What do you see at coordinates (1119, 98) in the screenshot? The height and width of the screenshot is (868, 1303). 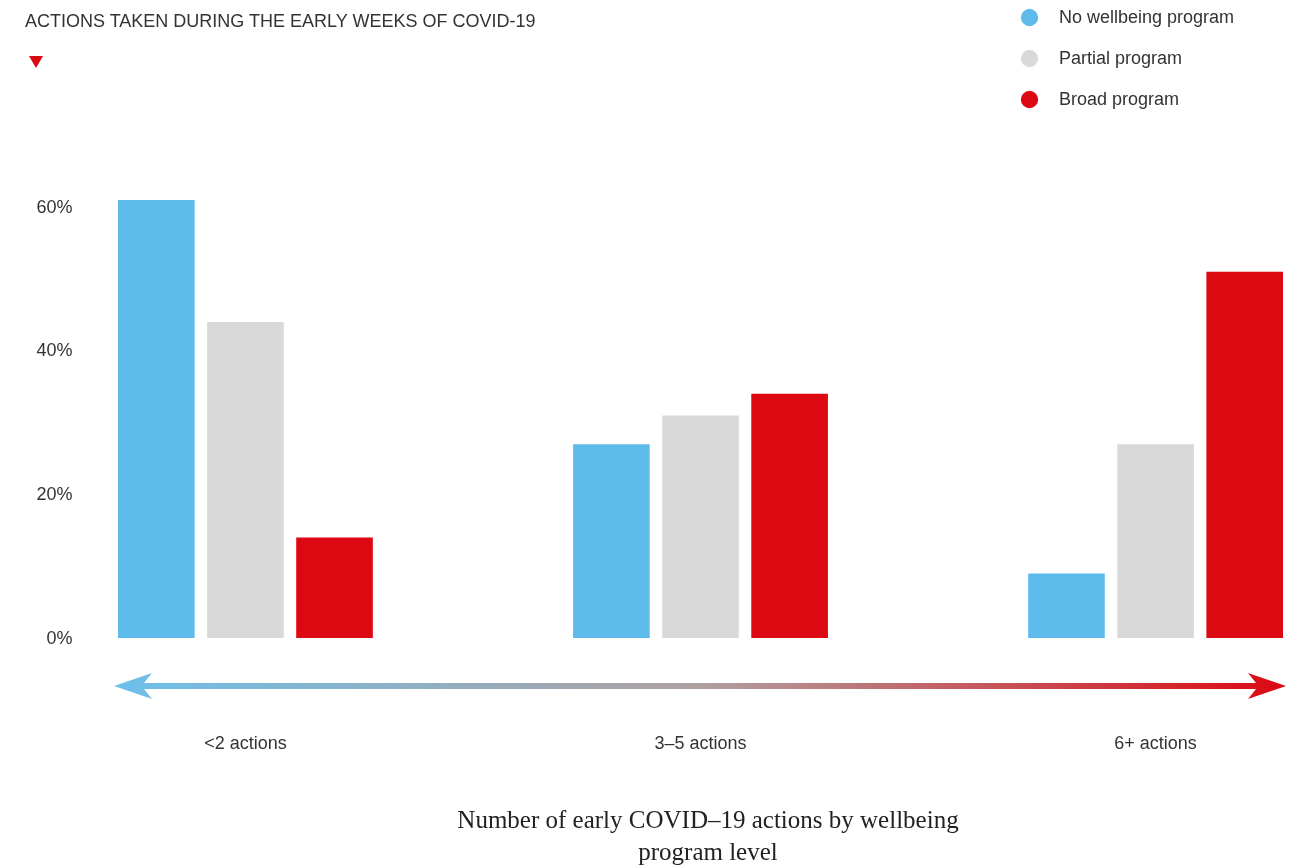 I see `legend-label: Broad program` at bounding box center [1119, 98].